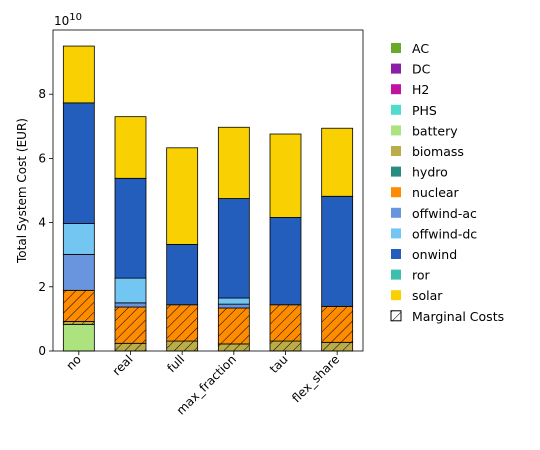 This screenshot has width=540, height=450. Describe the element at coordinates (435, 130) in the screenshot. I see `legend-label-battery: battery` at that location.